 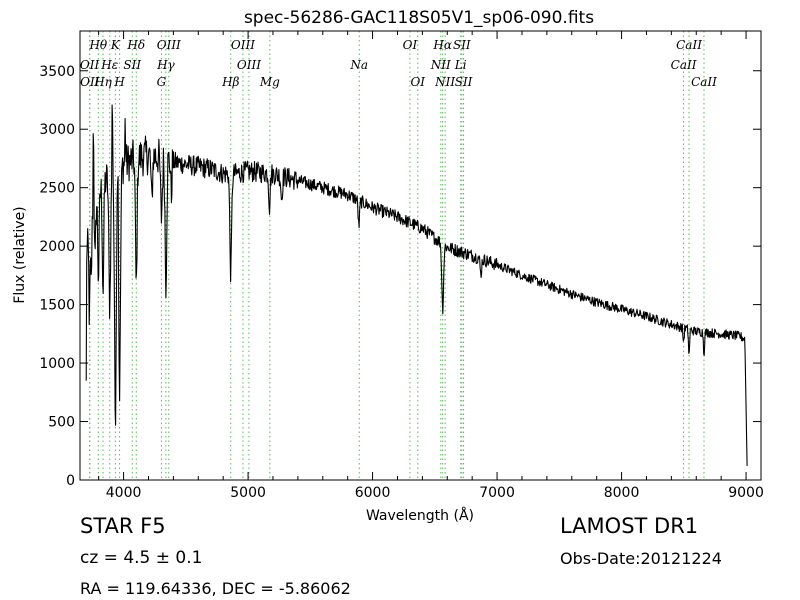 What do you see at coordinates (162, 82) in the screenshot?
I see `spectral-line-label: G` at bounding box center [162, 82].